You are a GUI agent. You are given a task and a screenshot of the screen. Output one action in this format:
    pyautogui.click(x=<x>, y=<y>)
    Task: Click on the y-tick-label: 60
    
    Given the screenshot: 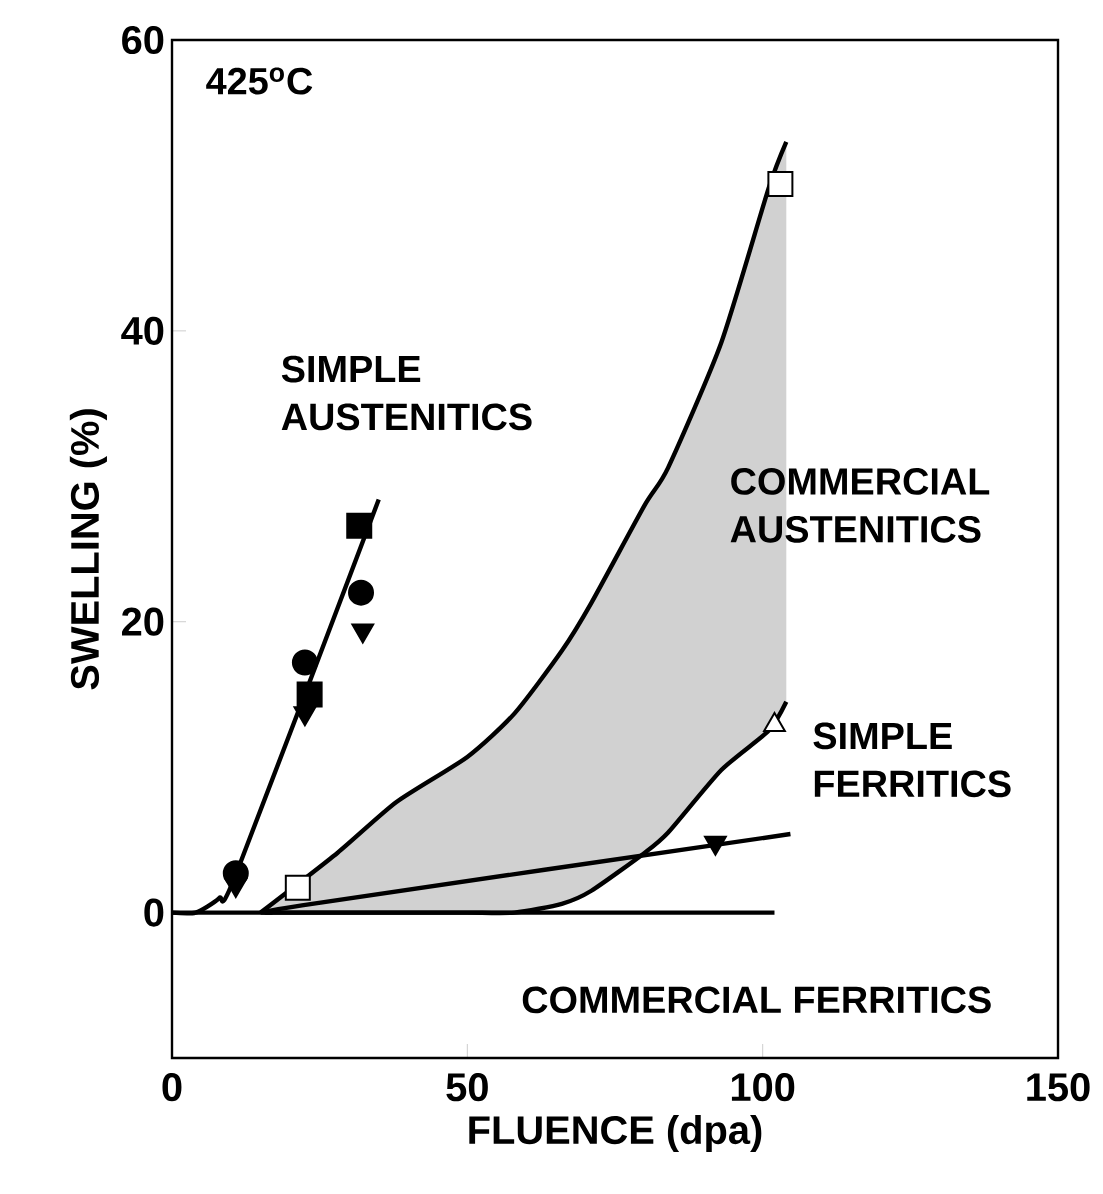 What is the action you would take?
    pyautogui.click(x=143, y=40)
    